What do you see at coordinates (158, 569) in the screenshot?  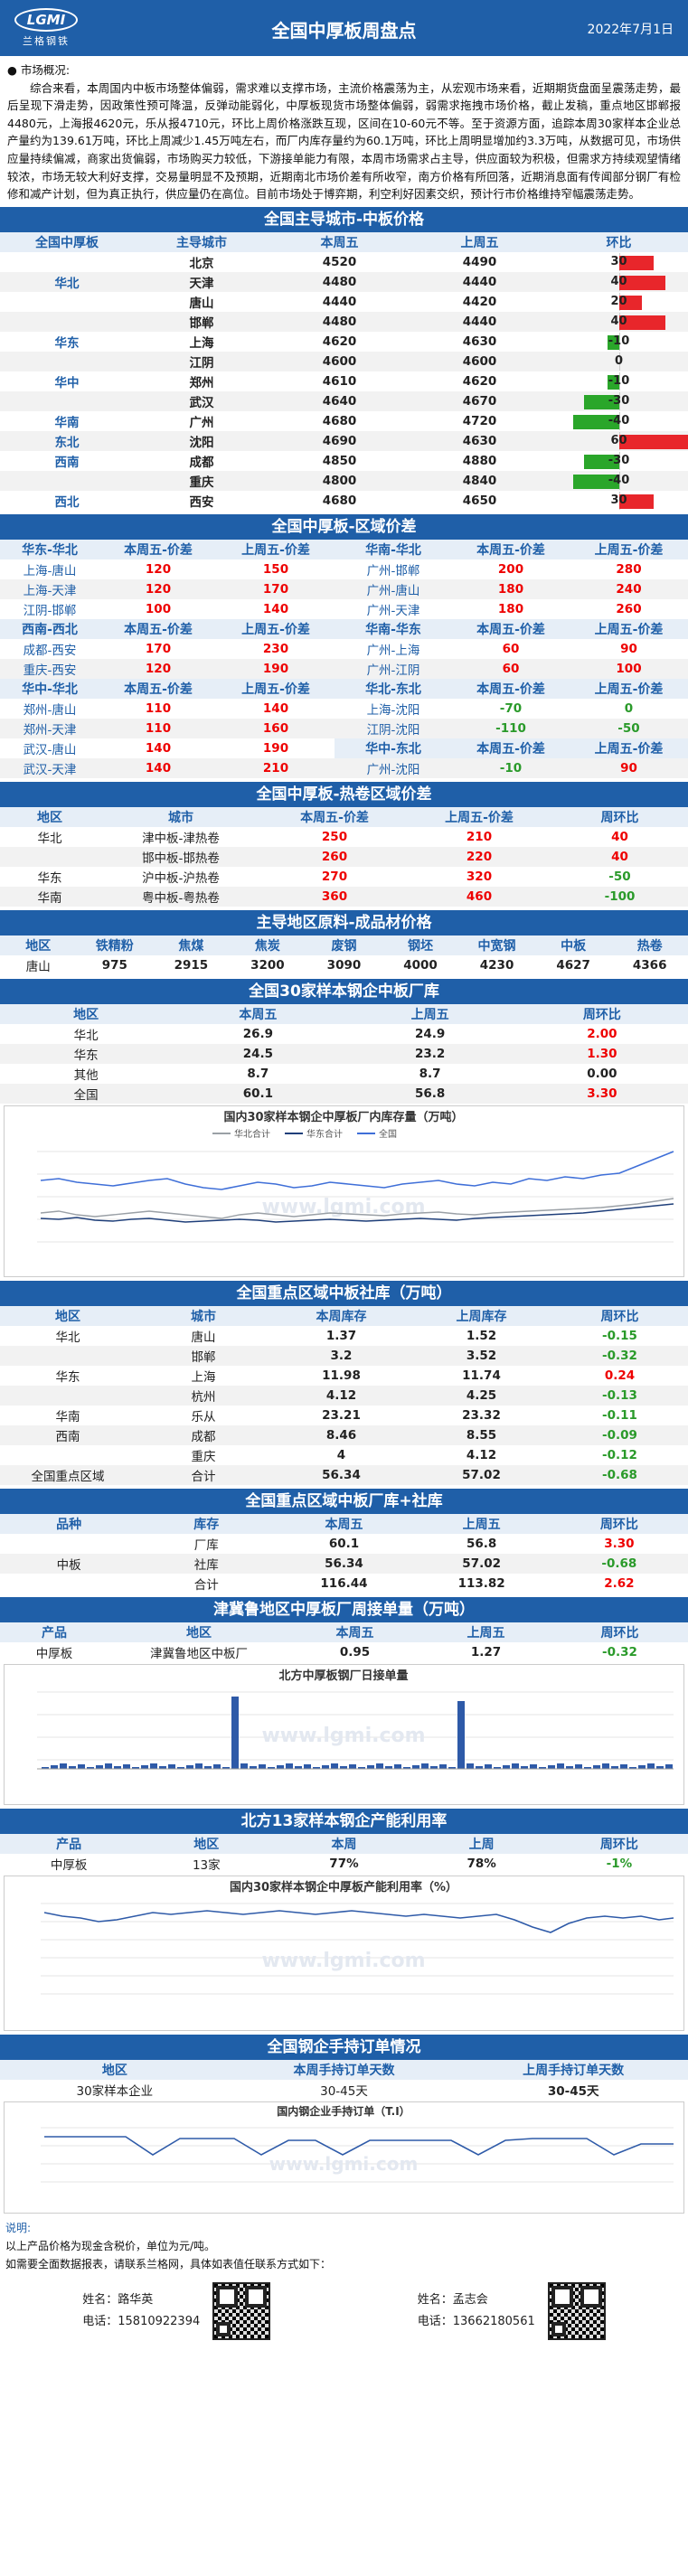 I see `spread-this: 120` at bounding box center [158, 569].